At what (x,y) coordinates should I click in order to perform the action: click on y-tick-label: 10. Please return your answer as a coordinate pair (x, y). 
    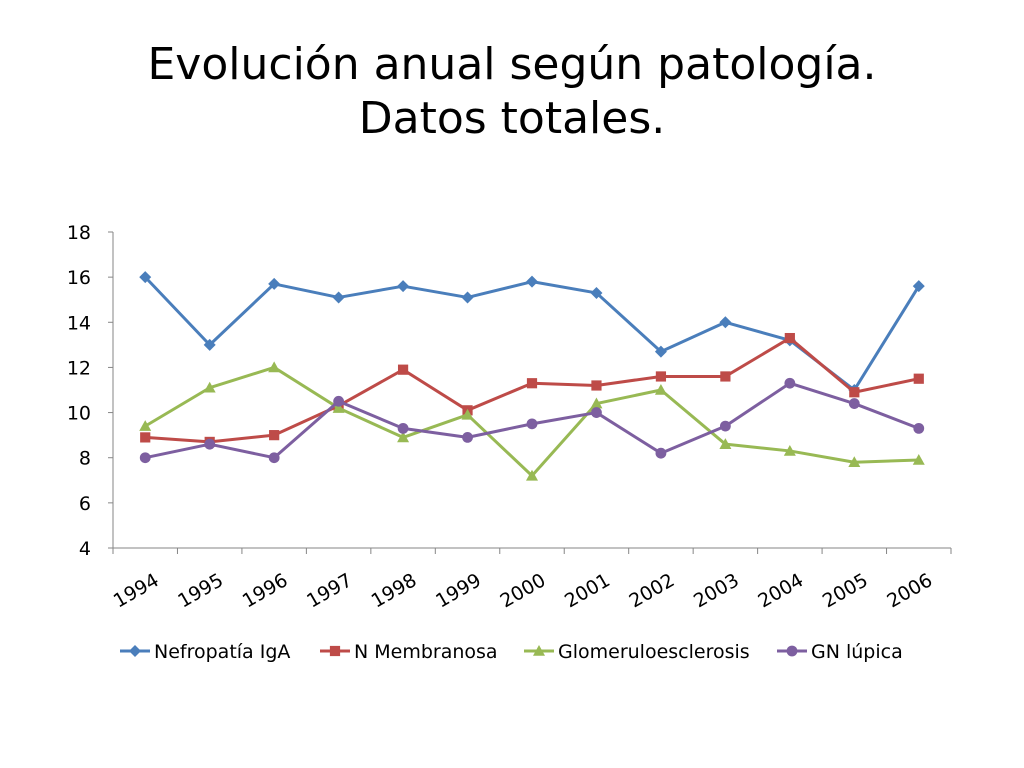
    Looking at the image, I should click on (79, 414).